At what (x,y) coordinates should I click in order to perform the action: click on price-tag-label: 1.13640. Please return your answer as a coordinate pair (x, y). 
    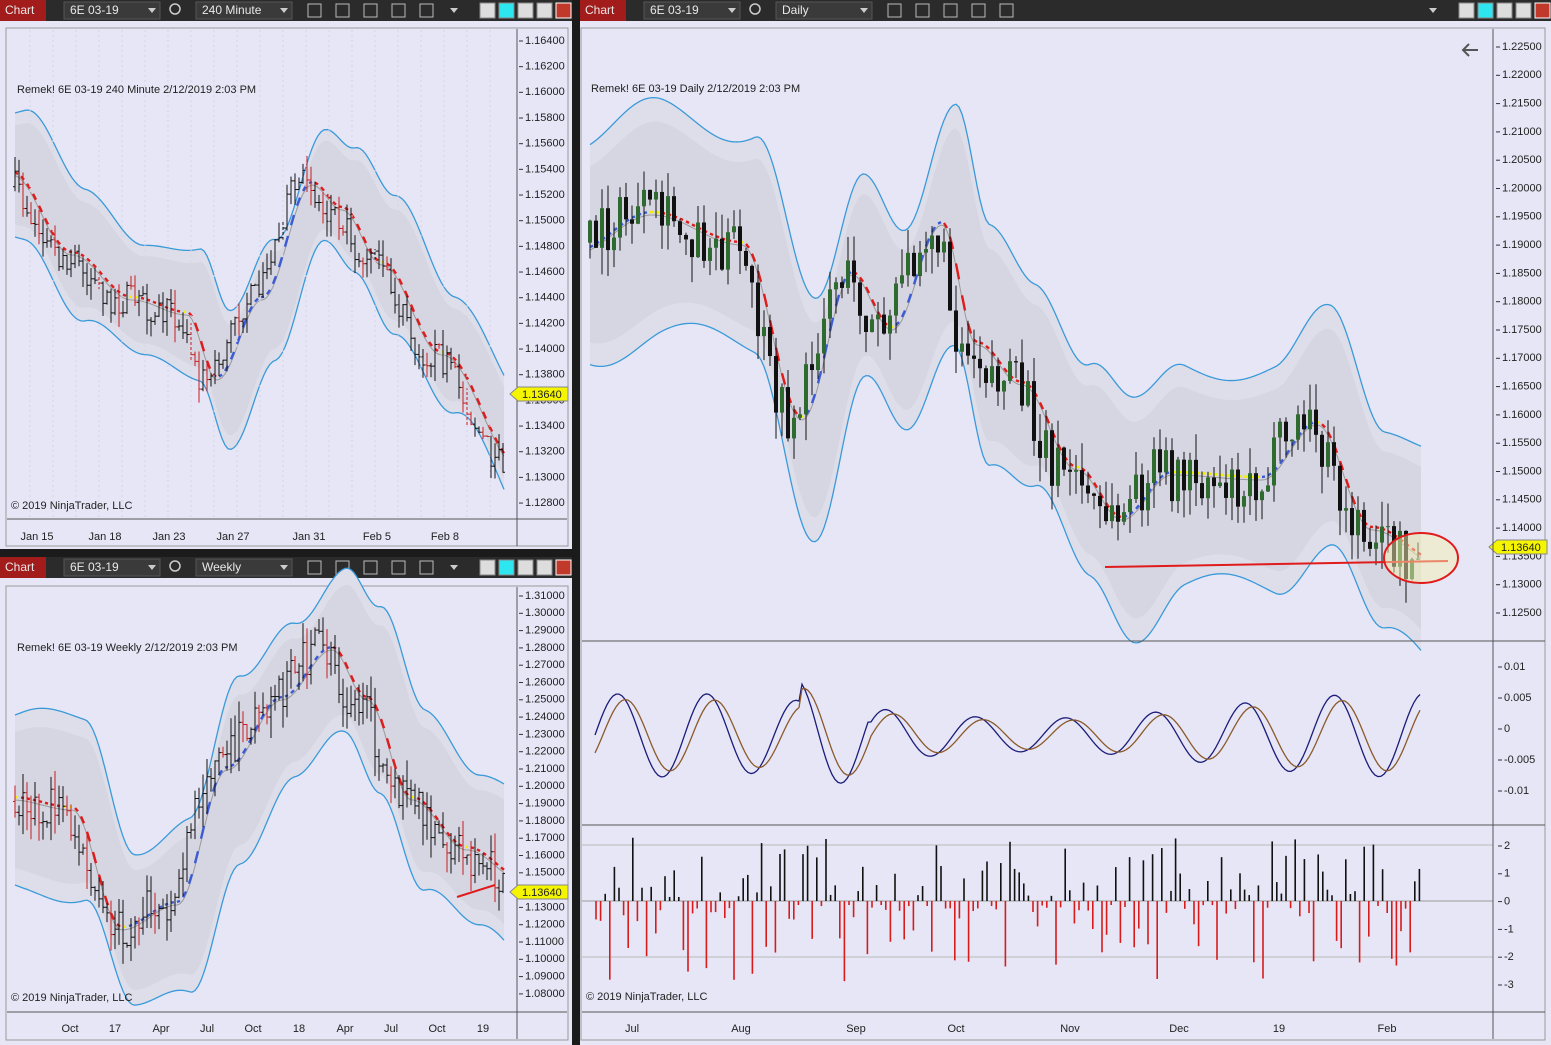
    Looking at the image, I should click on (542, 395).